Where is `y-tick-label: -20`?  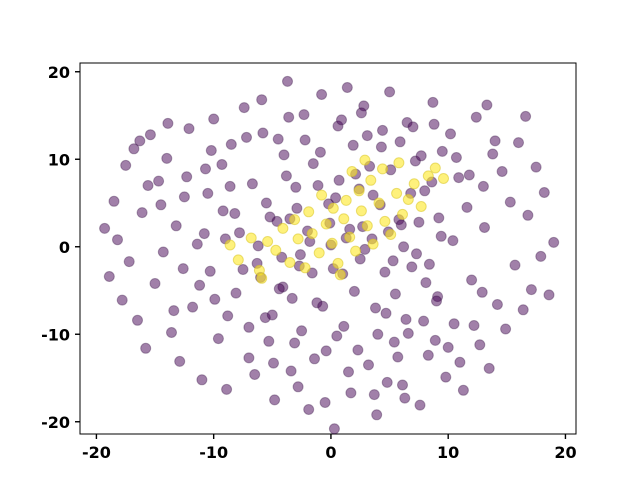
y-tick-label: -20 is located at coordinates (55, 422).